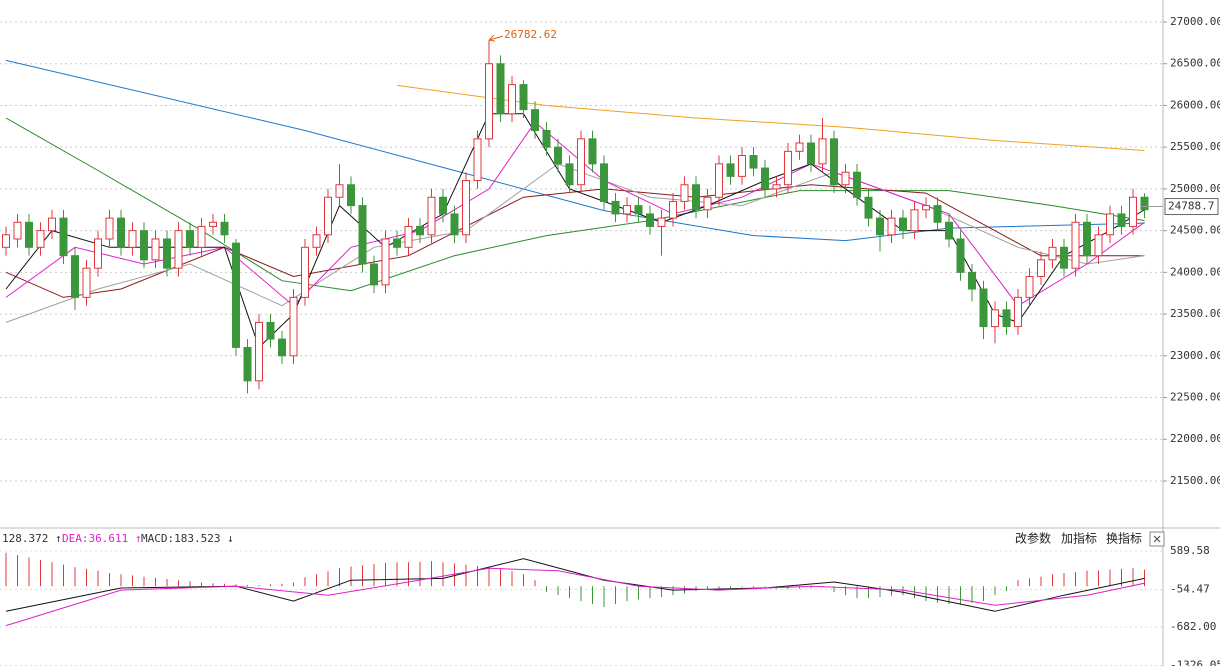 Image resolution: width=1220 pixels, height=666 pixels. What do you see at coordinates (1033, 538) in the screenshot?
I see `button: 改参数` at bounding box center [1033, 538].